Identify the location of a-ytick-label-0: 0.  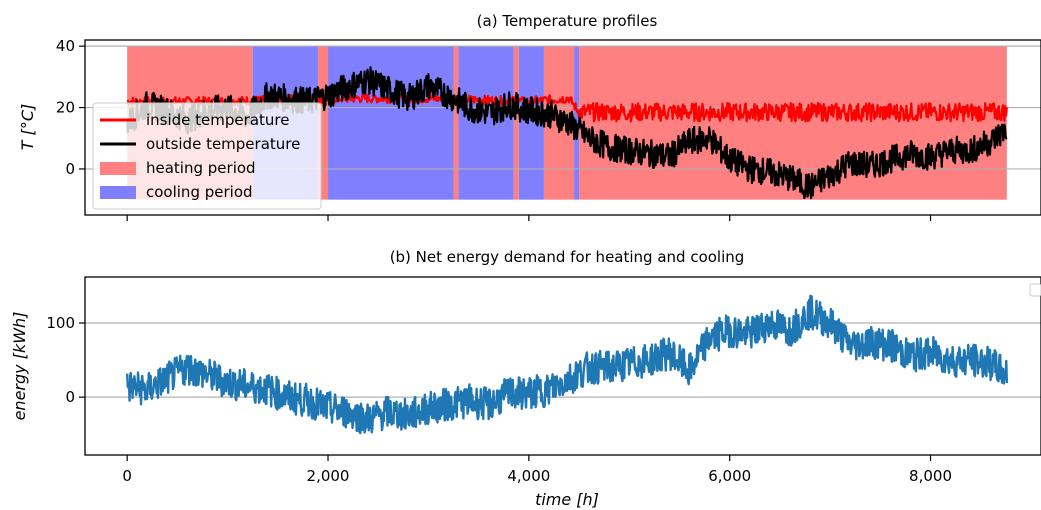
(70, 169).